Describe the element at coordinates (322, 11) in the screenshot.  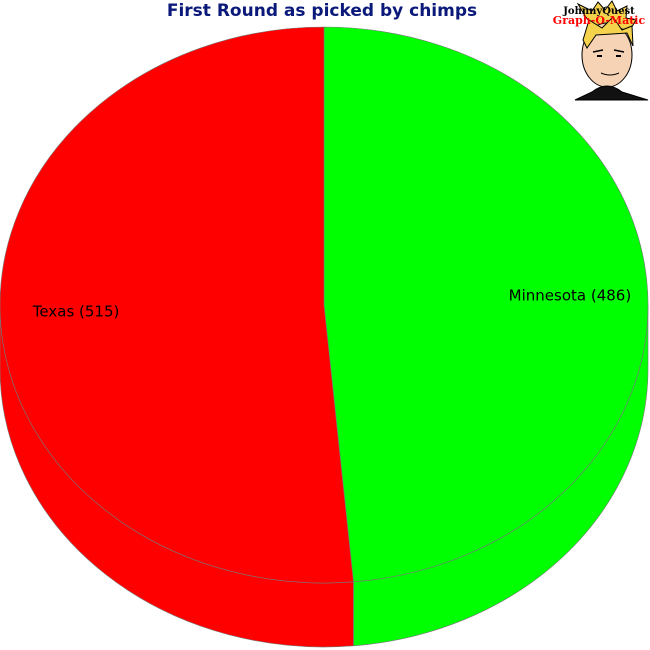
I see `chart-title: First Round as picked by chimps` at that location.